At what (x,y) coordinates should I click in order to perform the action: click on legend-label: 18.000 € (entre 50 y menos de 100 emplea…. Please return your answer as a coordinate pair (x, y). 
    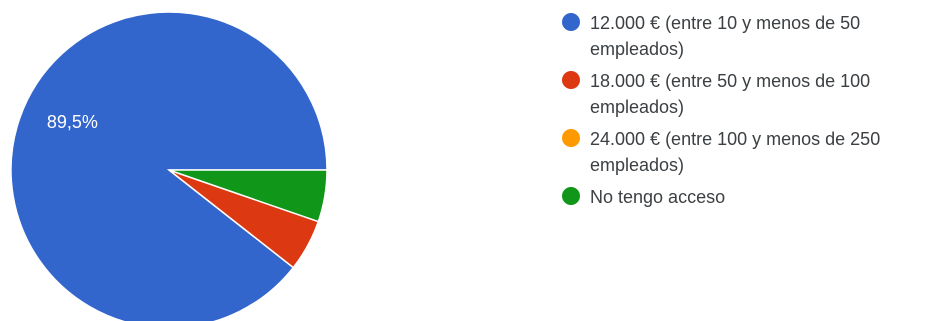
    Looking at the image, I should click on (730, 94).